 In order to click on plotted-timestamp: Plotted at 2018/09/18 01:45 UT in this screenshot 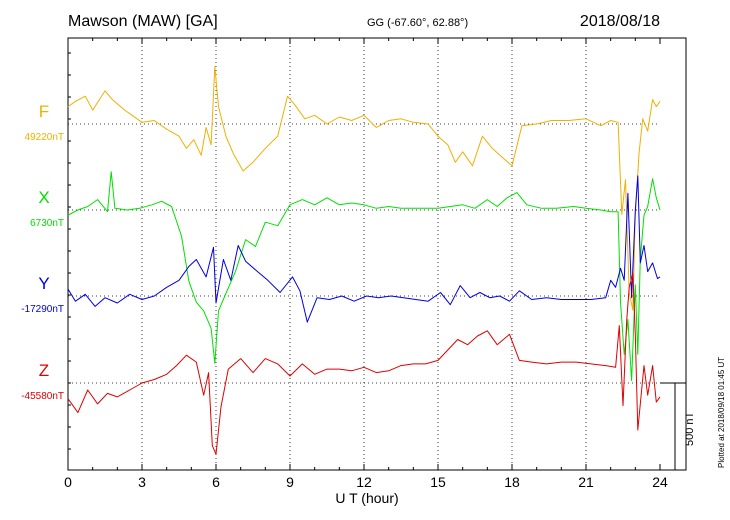, I will do `click(721, 412)`.